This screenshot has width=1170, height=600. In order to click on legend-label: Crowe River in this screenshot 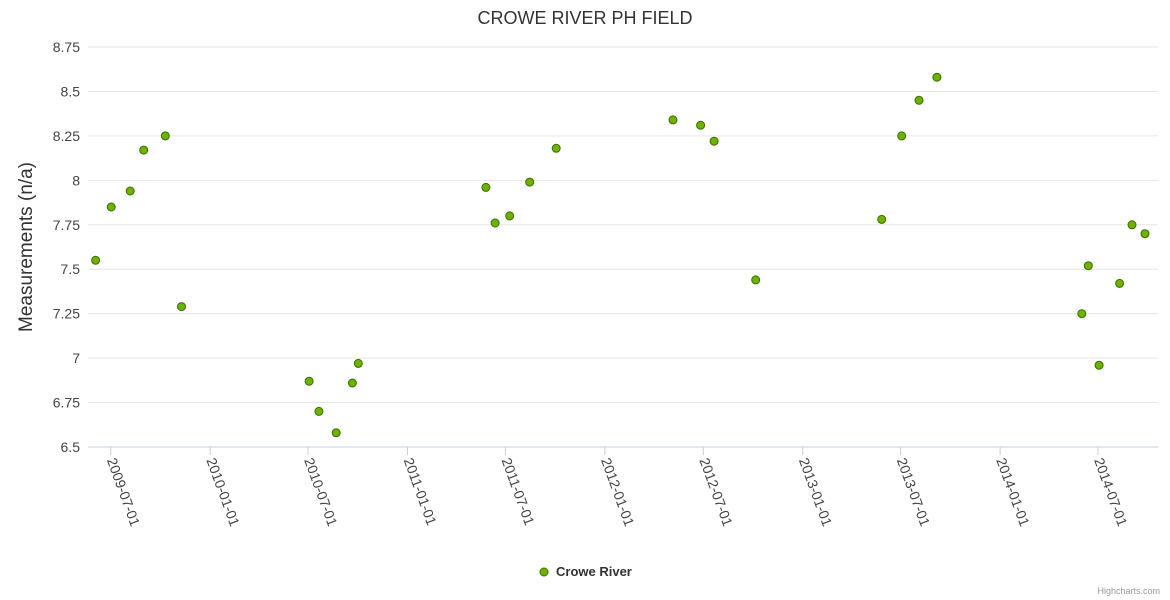, I will do `click(594, 571)`.